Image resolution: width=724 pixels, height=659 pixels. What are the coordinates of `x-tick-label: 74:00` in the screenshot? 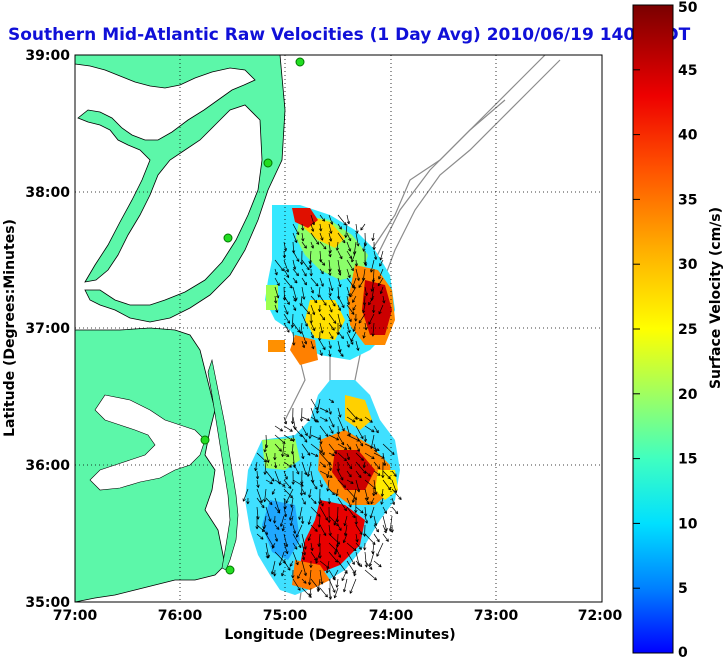 It's located at (391, 616).